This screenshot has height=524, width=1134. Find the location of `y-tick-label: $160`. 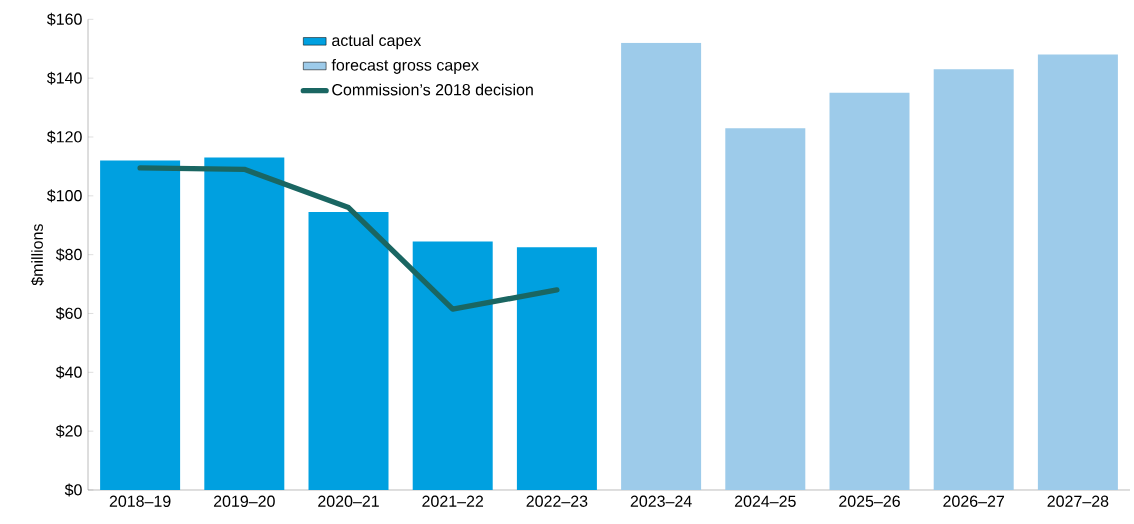

y-tick-label: $160 is located at coordinates (64, 19).